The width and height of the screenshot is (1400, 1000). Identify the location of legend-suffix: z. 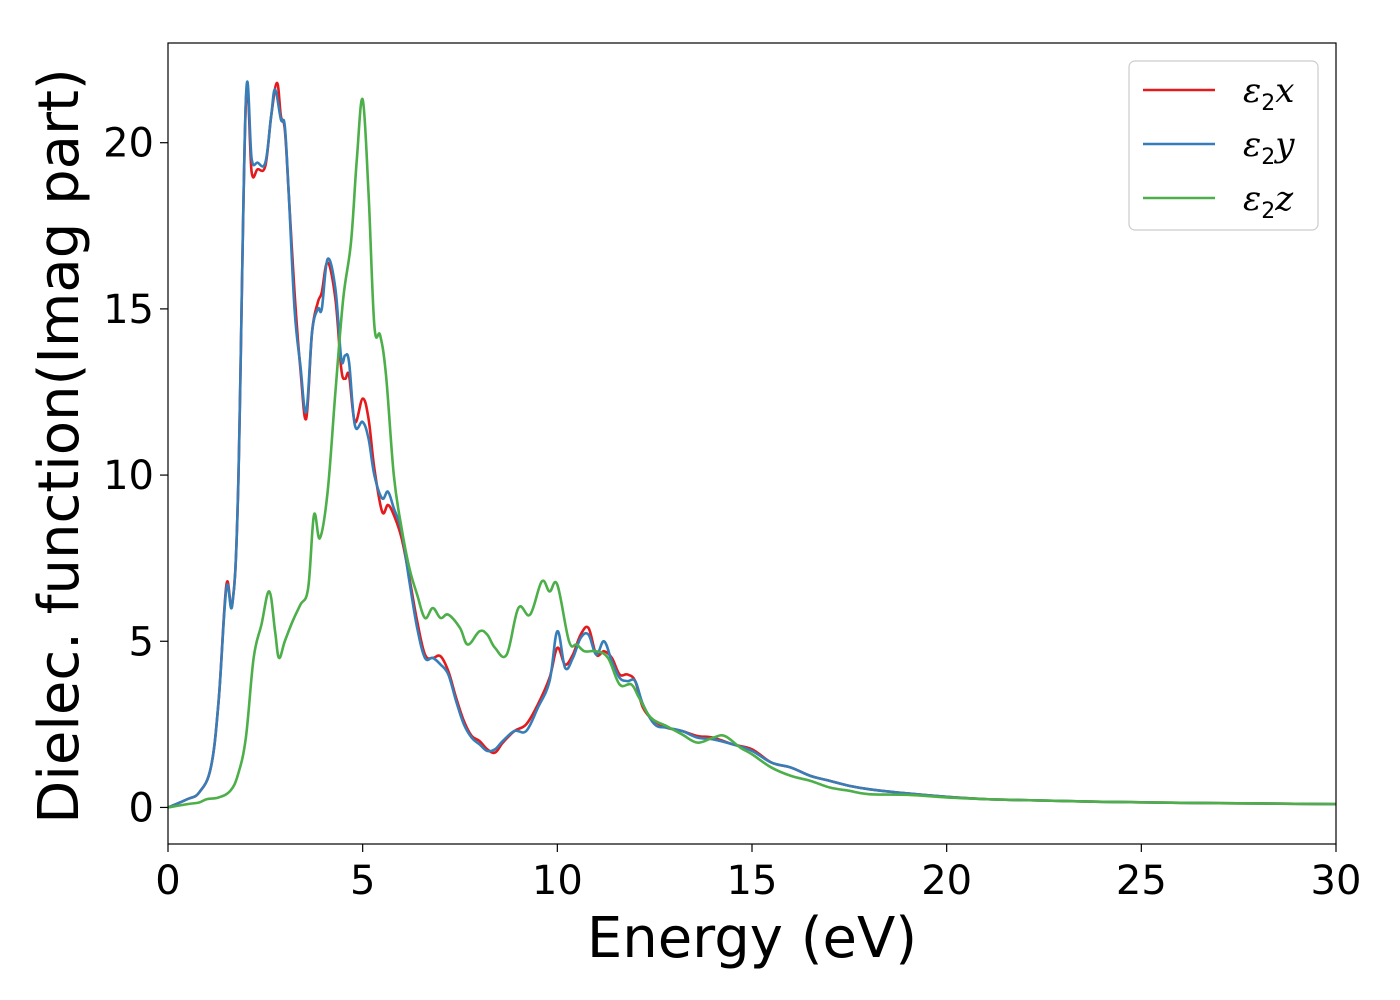
(1284, 199).